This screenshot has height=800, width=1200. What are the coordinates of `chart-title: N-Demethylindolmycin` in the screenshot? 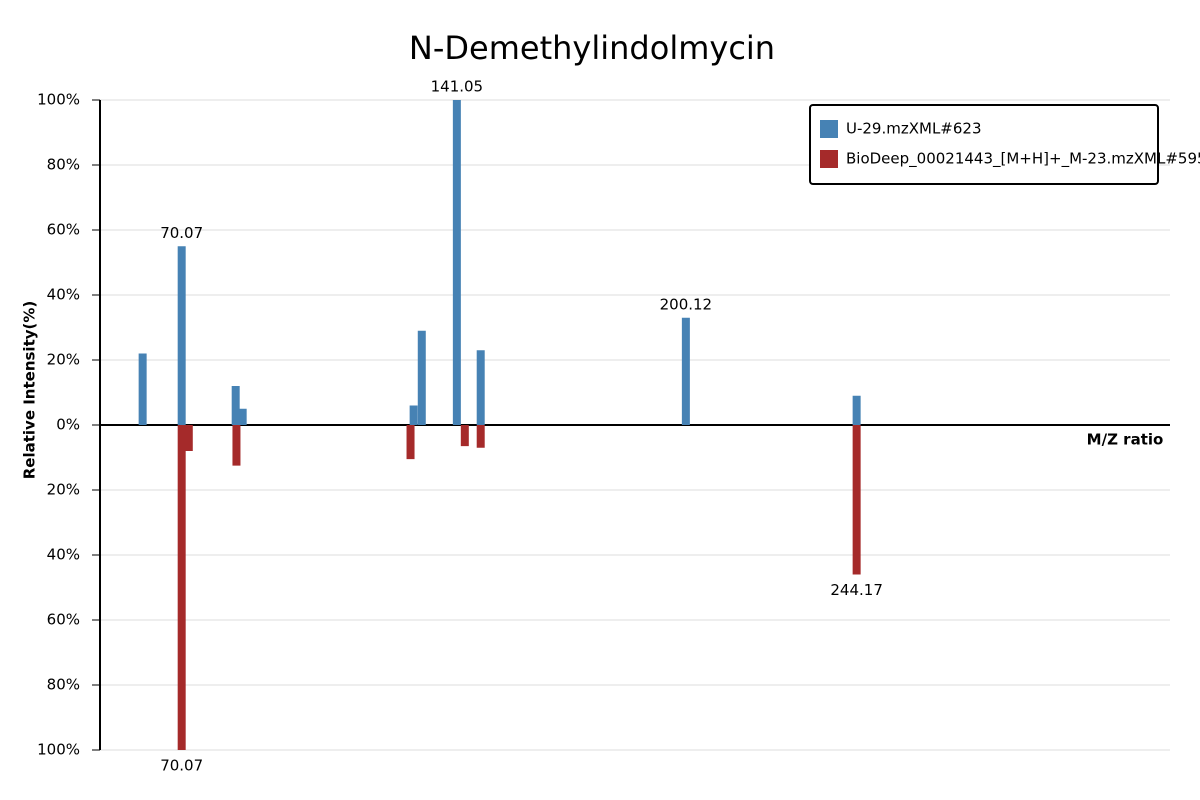 It's located at (592, 48).